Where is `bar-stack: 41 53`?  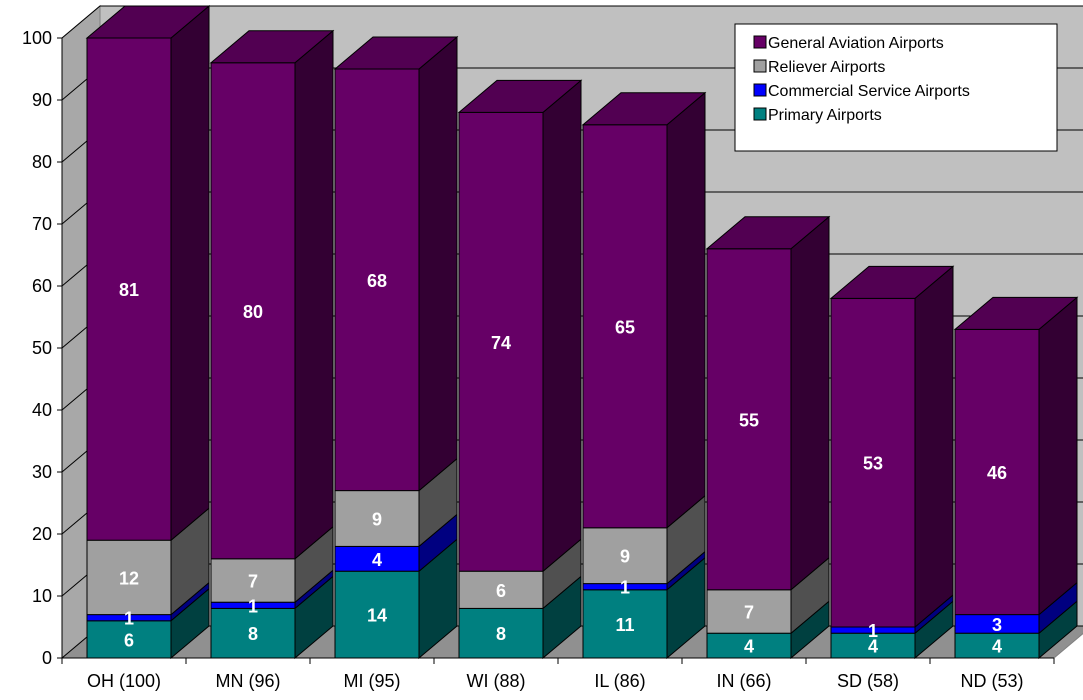 bar-stack: 41 53 is located at coordinates (892, 462).